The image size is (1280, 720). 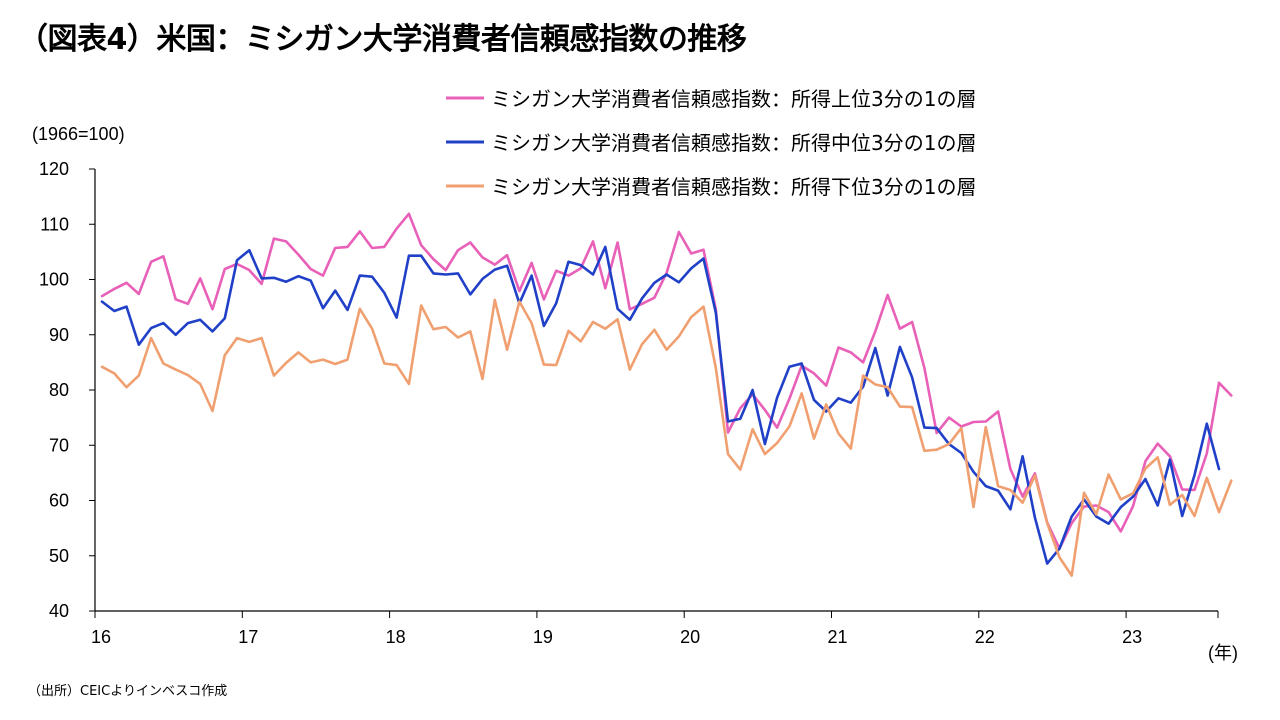 What do you see at coordinates (59, 611) in the screenshot?
I see `y-tick-label: 40` at bounding box center [59, 611].